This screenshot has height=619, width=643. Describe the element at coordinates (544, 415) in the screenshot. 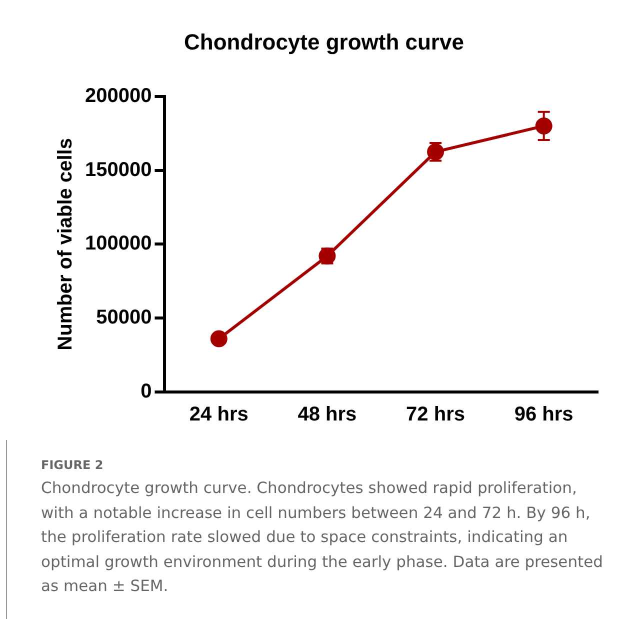

I see `x-tick-label: 96 hrs` at that location.